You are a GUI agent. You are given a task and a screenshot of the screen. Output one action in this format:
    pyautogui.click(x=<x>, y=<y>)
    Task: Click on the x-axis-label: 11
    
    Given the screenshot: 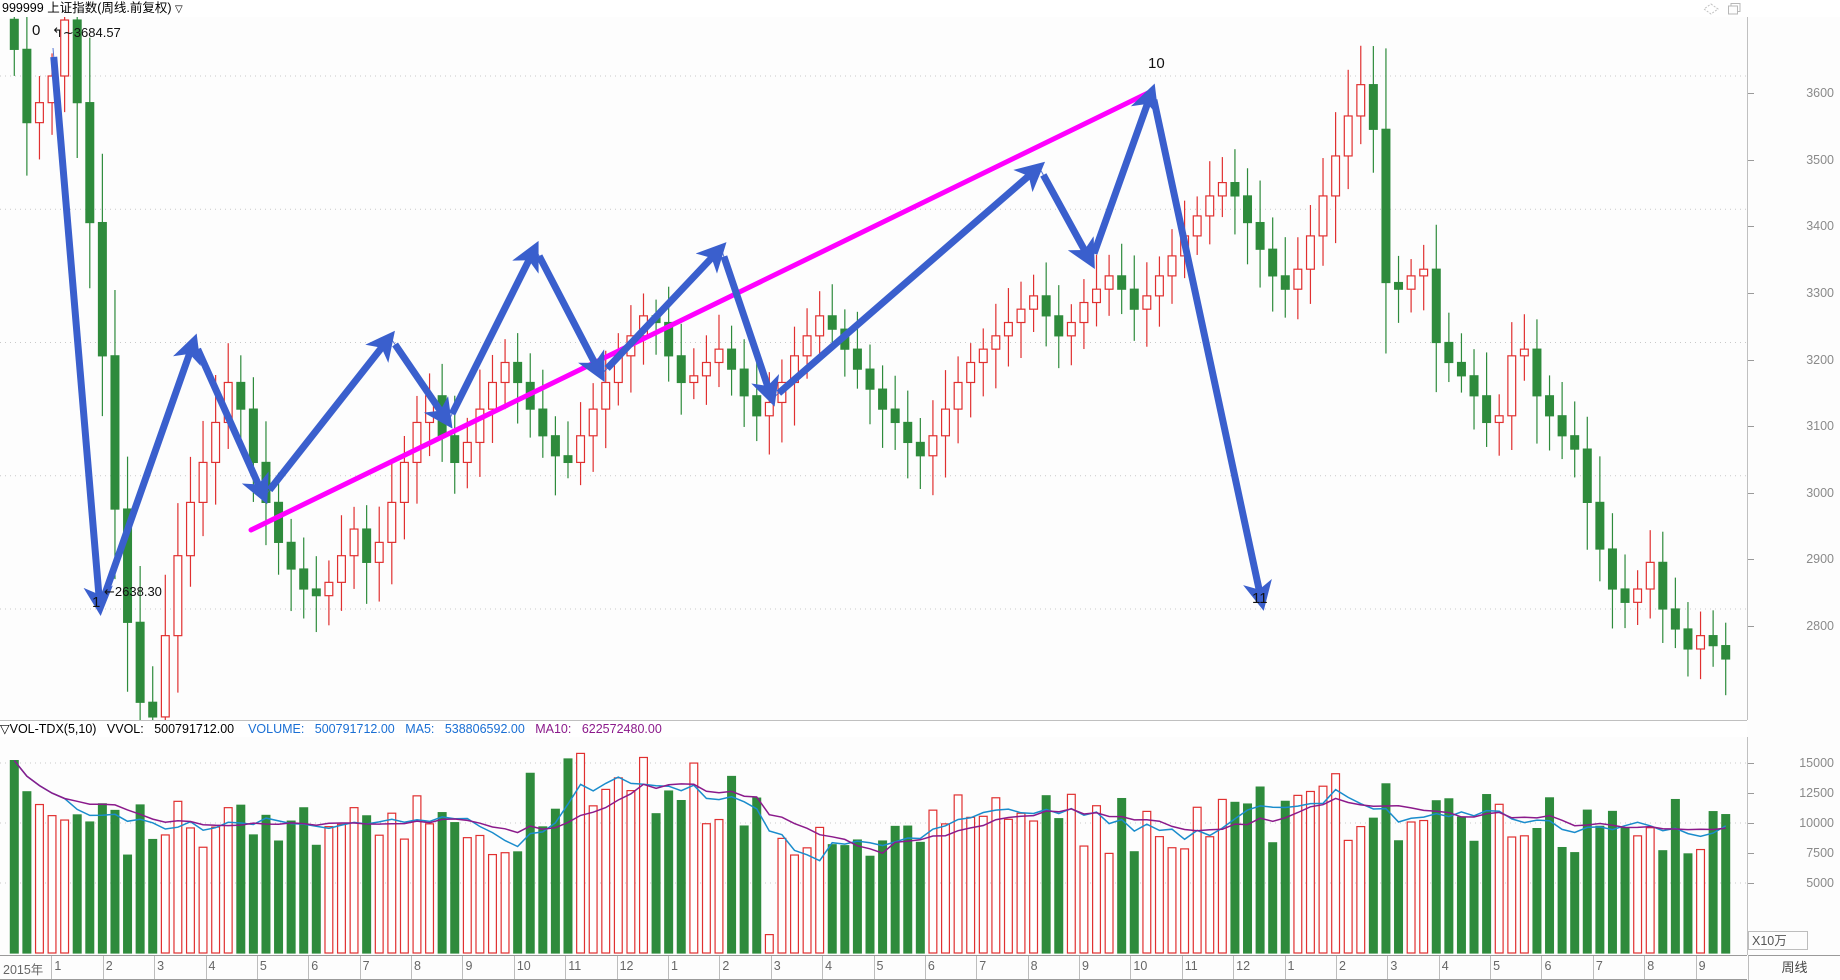 What is the action you would take?
    pyautogui.click(x=575, y=966)
    